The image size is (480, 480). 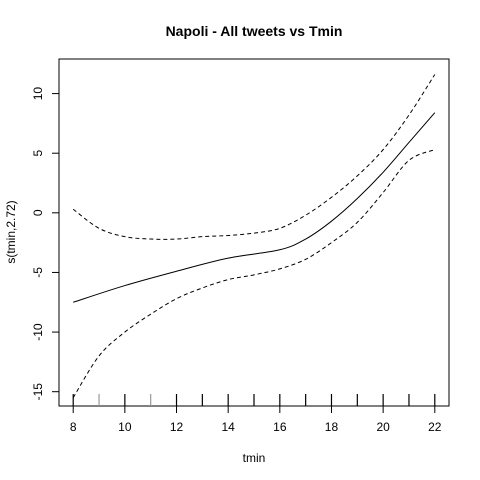 What do you see at coordinates (125, 427) in the screenshot?
I see `x-tick-label: 10` at bounding box center [125, 427].